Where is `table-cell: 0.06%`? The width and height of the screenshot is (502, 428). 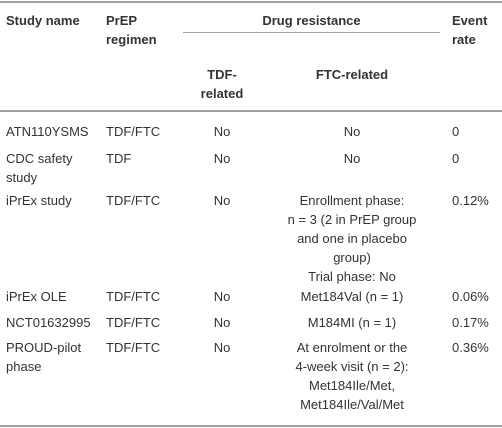
table-cell: 0.06% is located at coordinates (470, 296).